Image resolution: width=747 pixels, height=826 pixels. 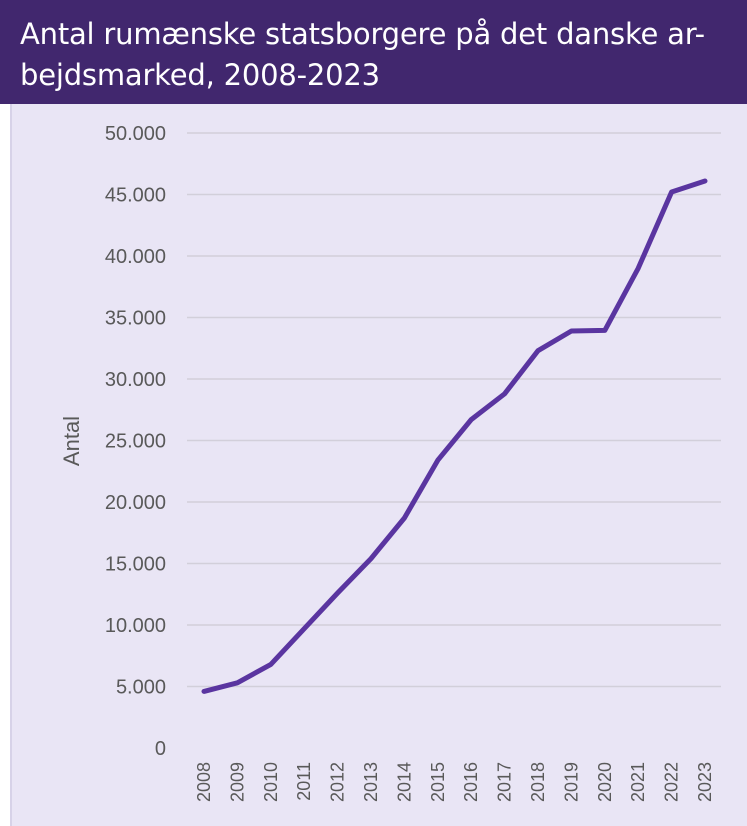 I want to click on x-tick-label: 2017, so click(x=505, y=782).